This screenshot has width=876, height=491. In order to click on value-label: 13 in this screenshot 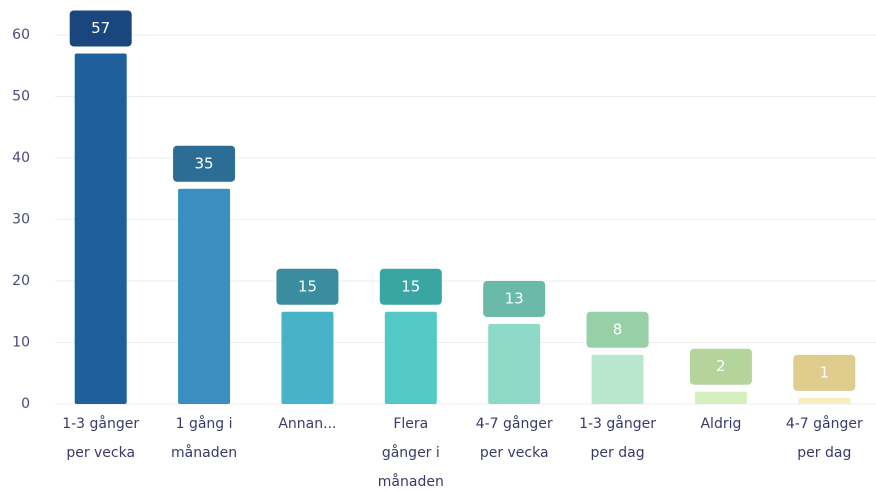, I will do `click(514, 299)`.